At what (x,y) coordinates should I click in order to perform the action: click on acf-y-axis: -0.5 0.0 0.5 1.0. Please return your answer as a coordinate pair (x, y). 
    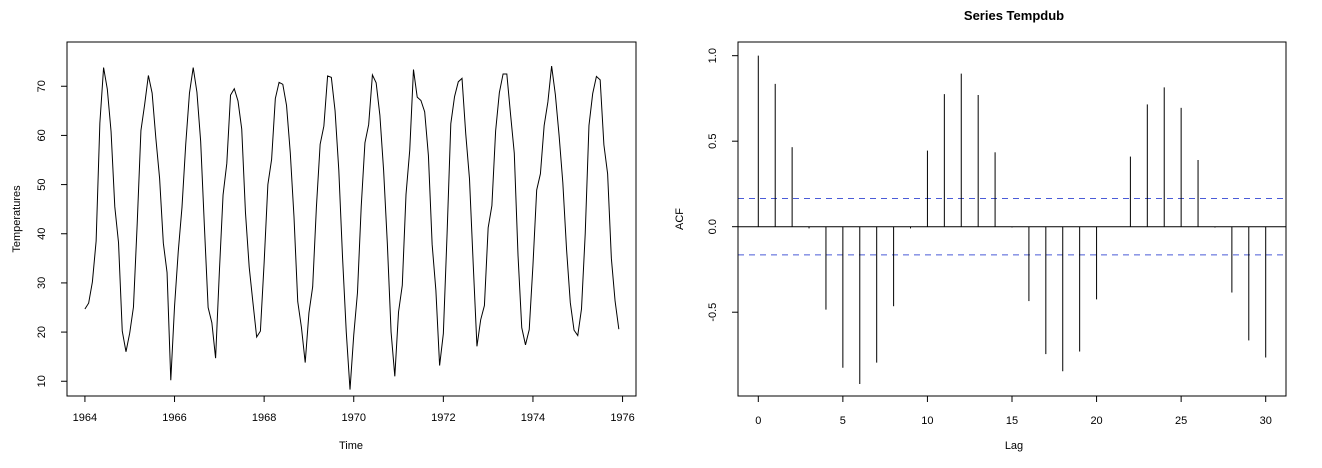
    Looking at the image, I should click on (723, 185).